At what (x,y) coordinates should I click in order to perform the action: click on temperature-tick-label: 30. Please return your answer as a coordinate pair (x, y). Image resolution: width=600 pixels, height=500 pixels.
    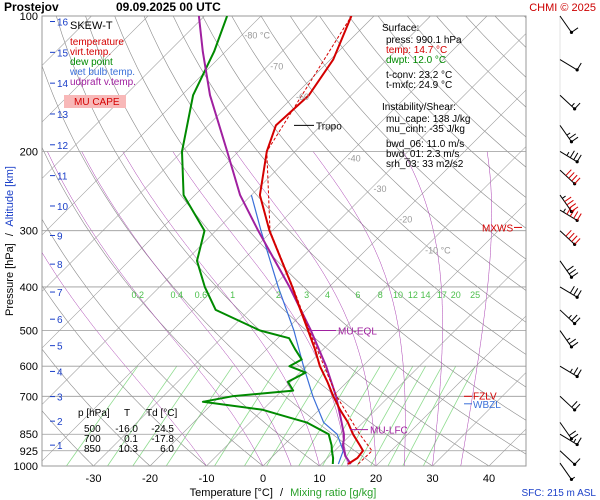
    Looking at the image, I should click on (432, 479).